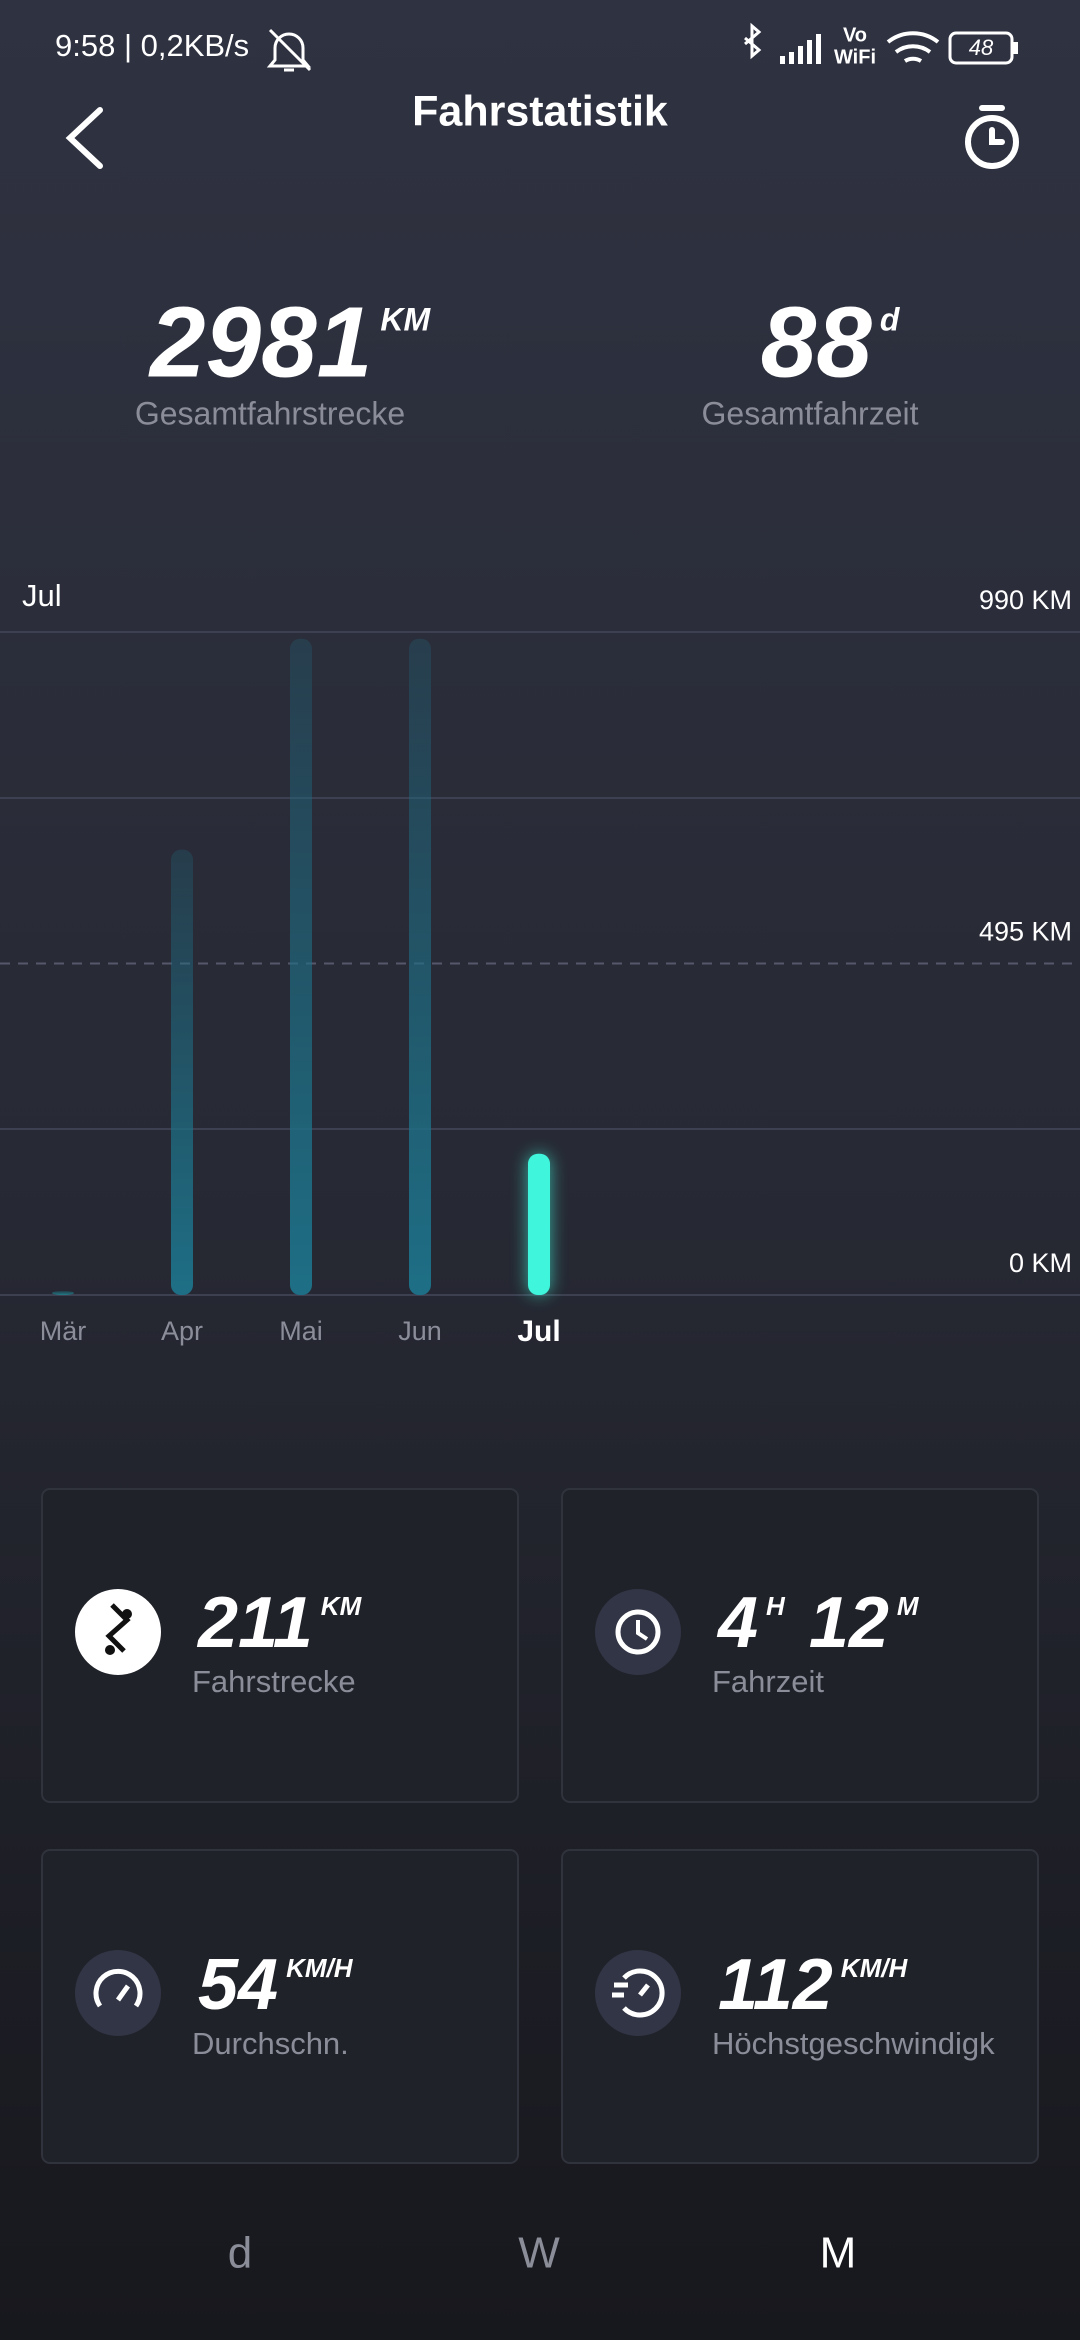 This screenshot has height=2340, width=1080. I want to click on y-tick-label: 990 KM, so click(1025, 600).